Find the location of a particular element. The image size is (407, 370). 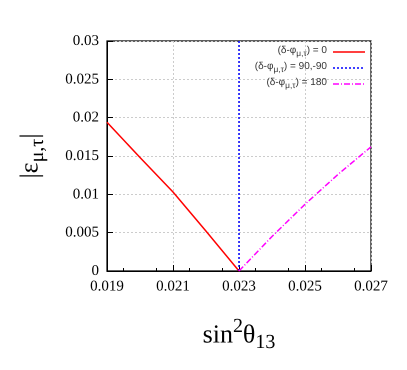

legend-label: (δ-φ$_{μ,τ}$) = 0 is located at coordinates (302, 52).